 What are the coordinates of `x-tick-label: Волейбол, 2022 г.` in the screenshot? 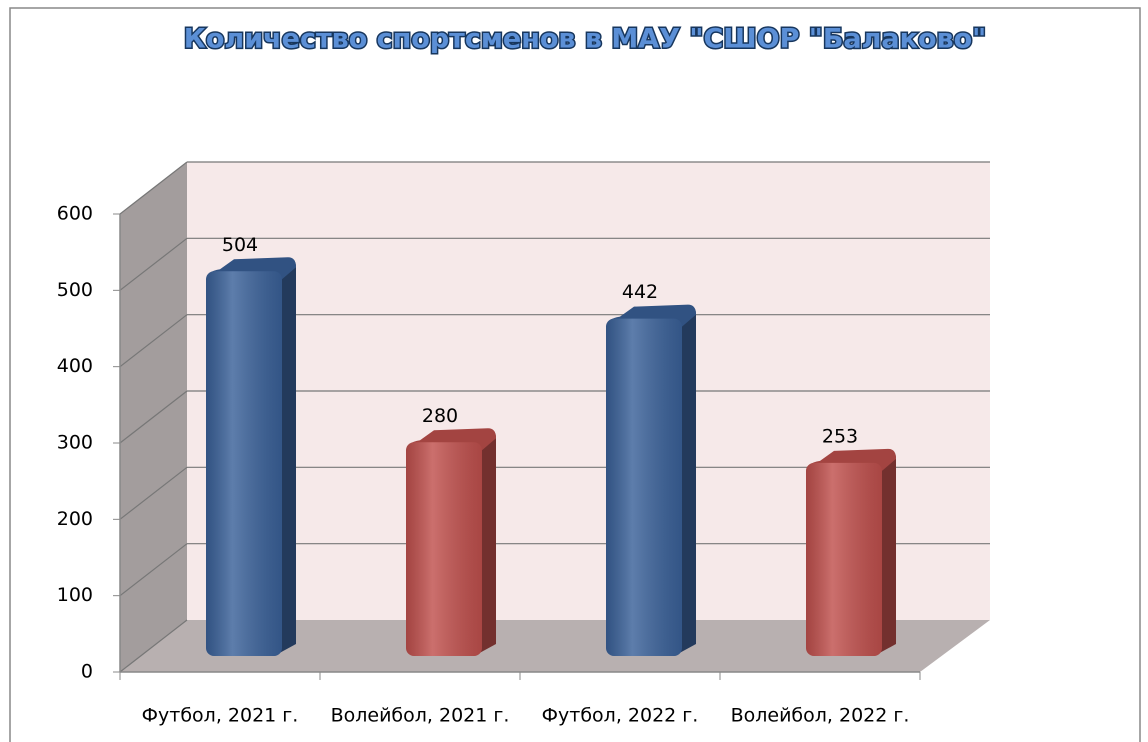 It's located at (820, 716).